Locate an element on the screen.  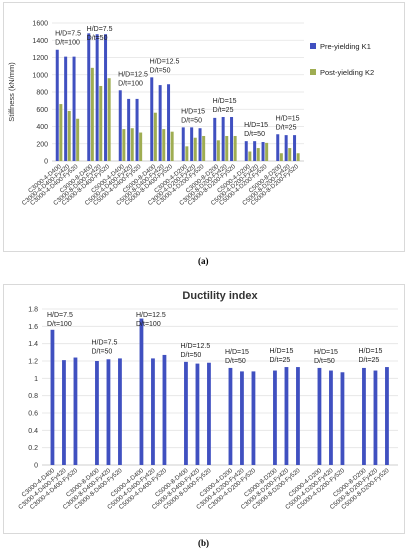
y-tick-label: 400 is located at coordinates (42, 127).